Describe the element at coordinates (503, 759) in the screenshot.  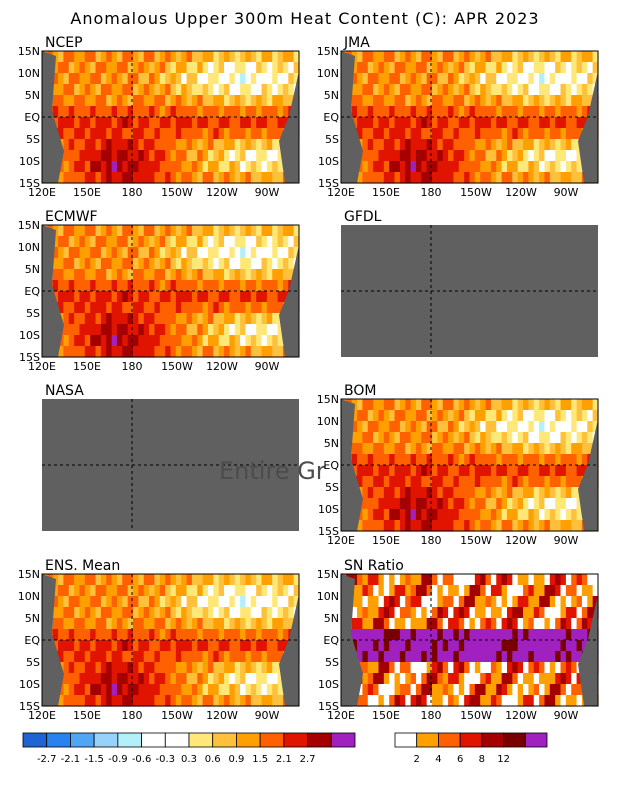
I see `colorbar-label: 12` at that location.